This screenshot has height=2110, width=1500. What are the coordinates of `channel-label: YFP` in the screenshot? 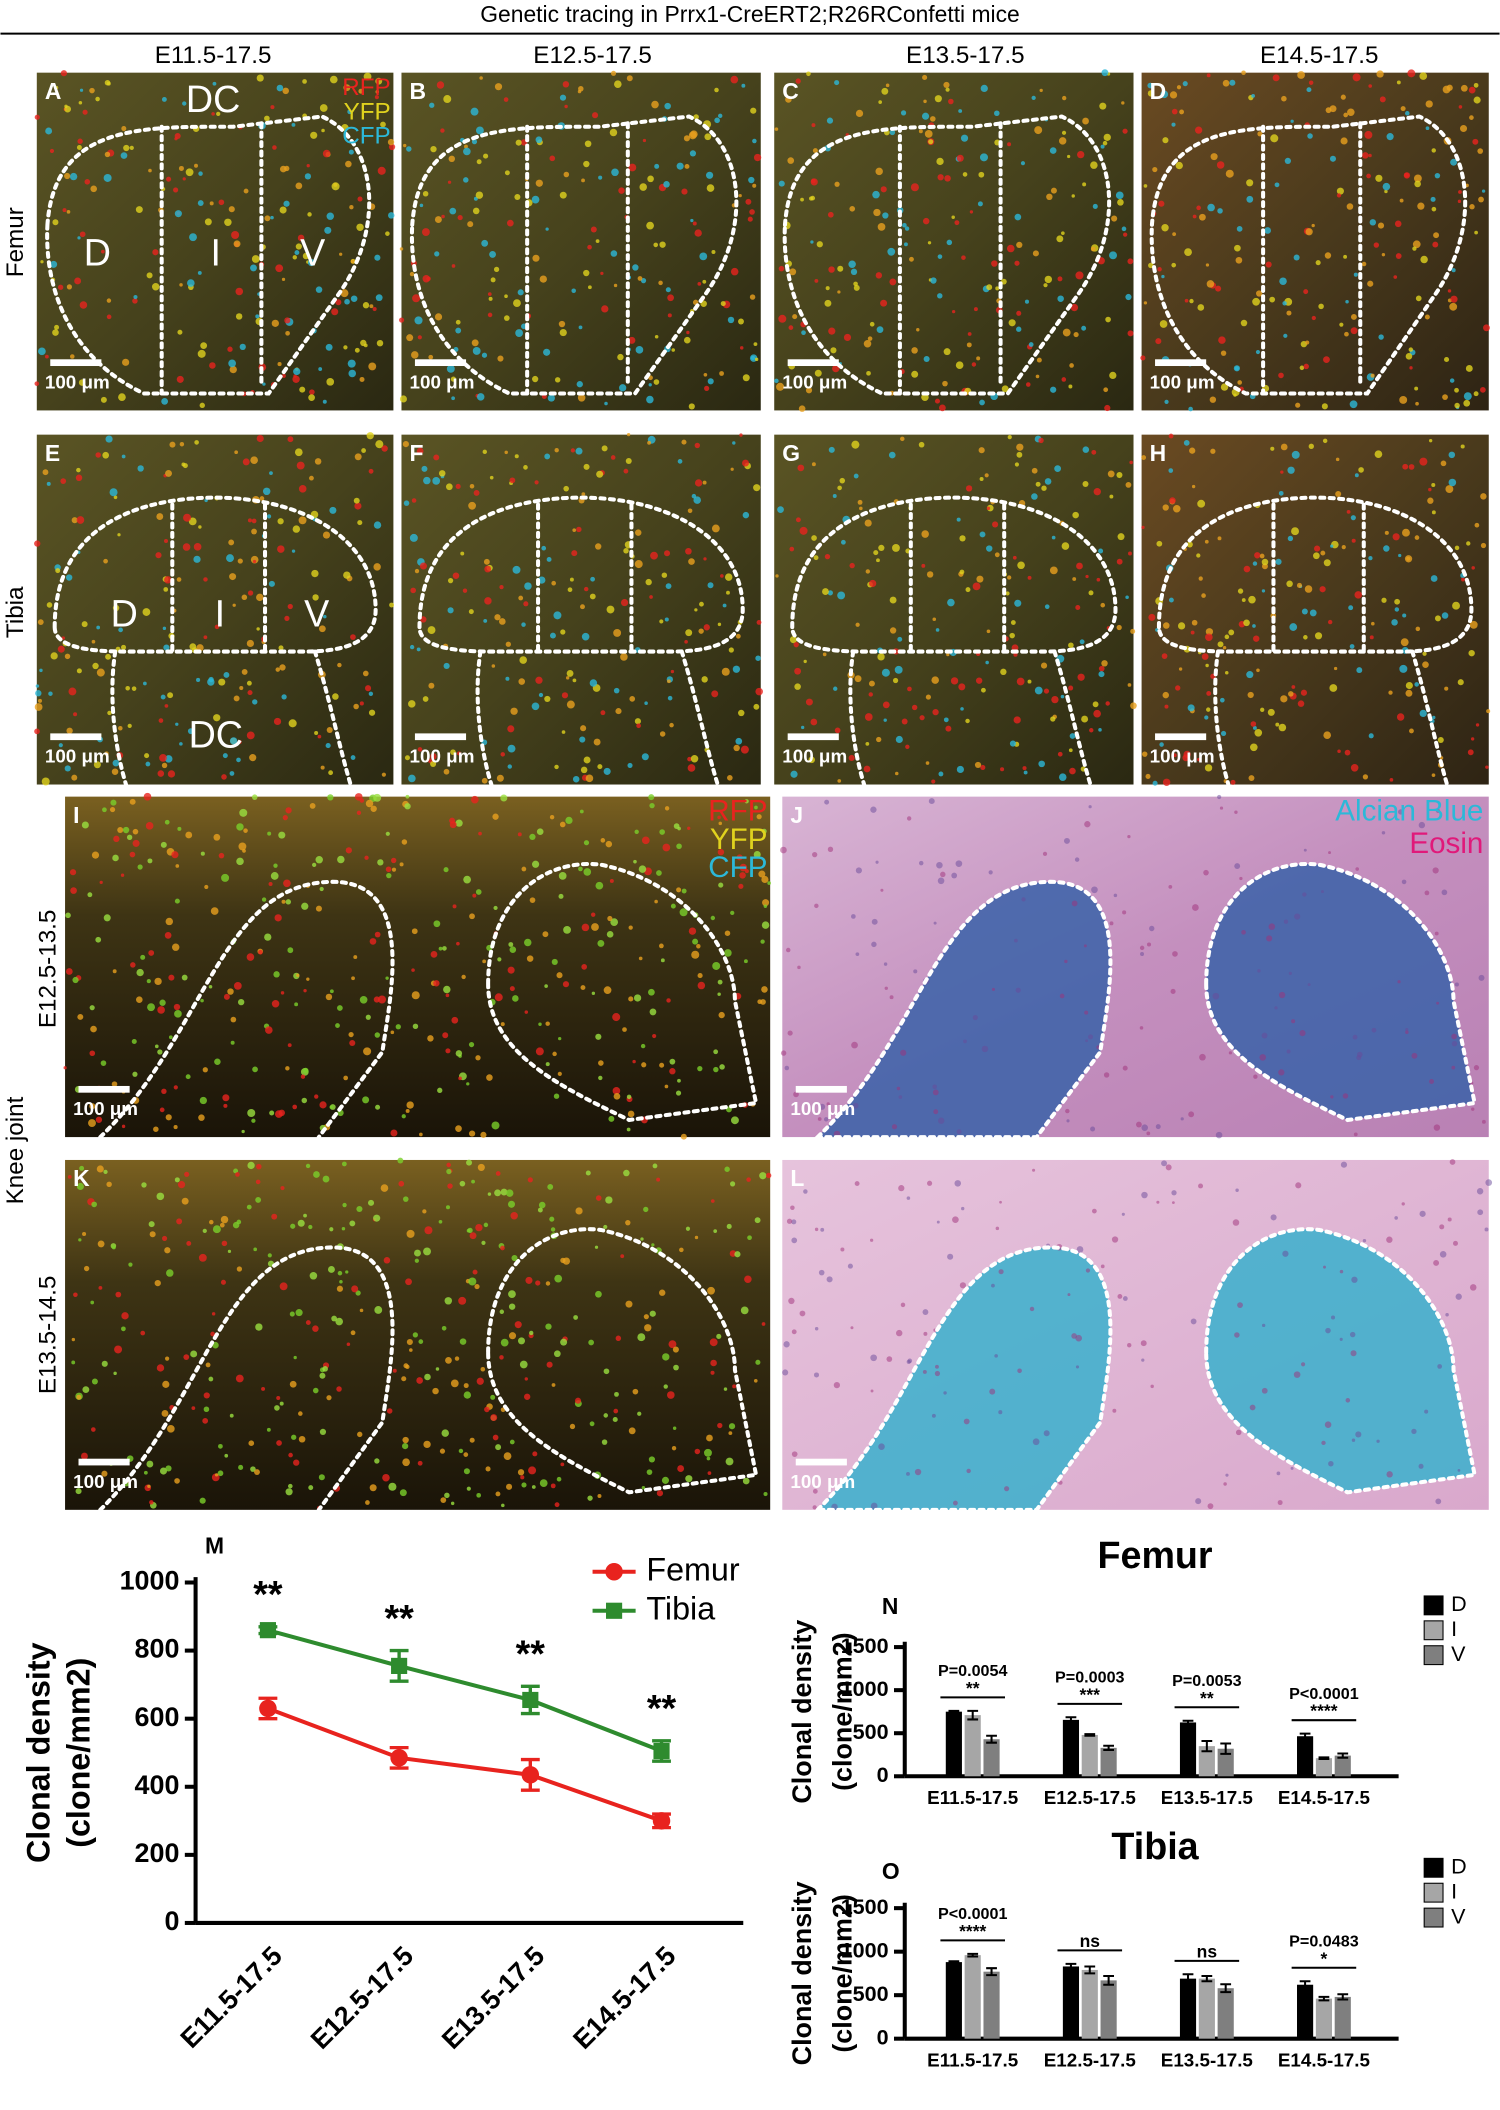 It's located at (739, 839).